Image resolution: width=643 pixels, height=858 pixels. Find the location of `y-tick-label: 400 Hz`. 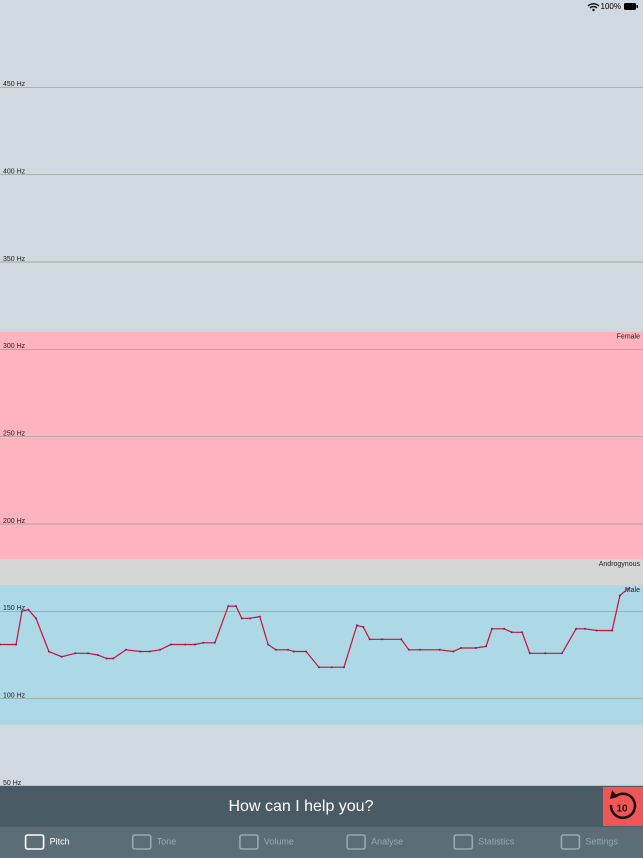

y-tick-label: 400 Hz is located at coordinates (14, 172).